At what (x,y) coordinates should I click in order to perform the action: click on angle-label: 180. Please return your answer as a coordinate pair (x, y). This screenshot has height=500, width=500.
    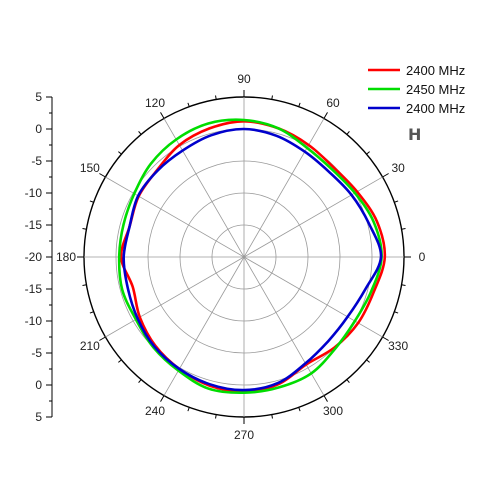
    Looking at the image, I should click on (66, 257).